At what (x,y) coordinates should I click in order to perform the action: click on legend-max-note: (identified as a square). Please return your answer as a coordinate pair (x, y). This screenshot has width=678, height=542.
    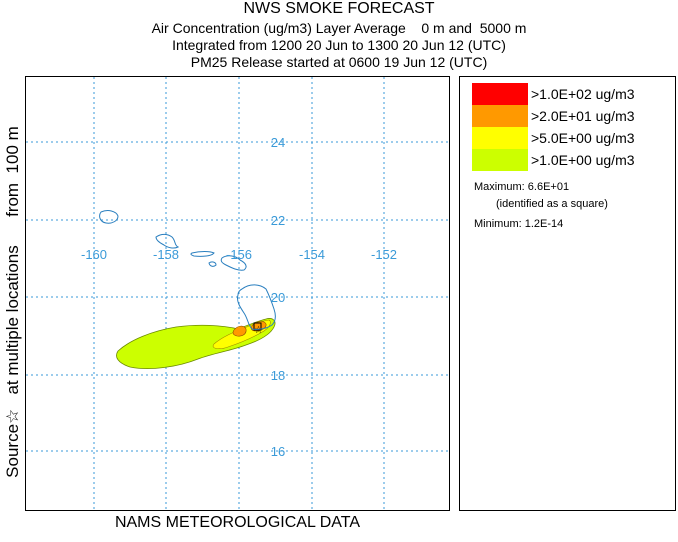
    Looking at the image, I should click on (552, 204).